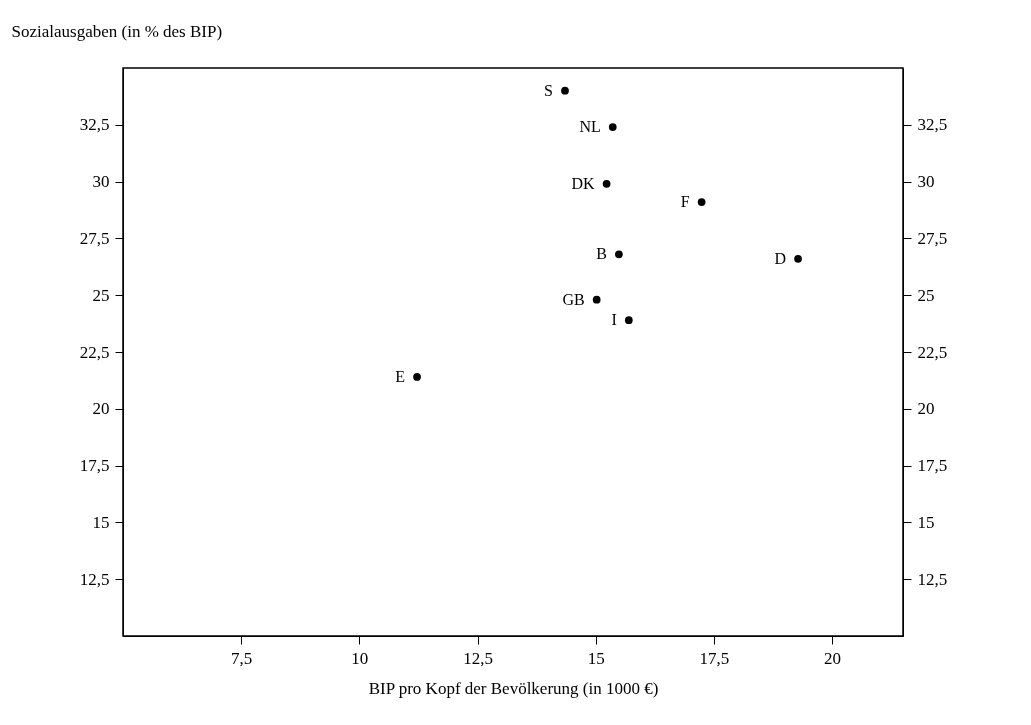 This screenshot has height=725, width=1031. I want to click on y2-tick-label: 32,5, so click(932, 125).